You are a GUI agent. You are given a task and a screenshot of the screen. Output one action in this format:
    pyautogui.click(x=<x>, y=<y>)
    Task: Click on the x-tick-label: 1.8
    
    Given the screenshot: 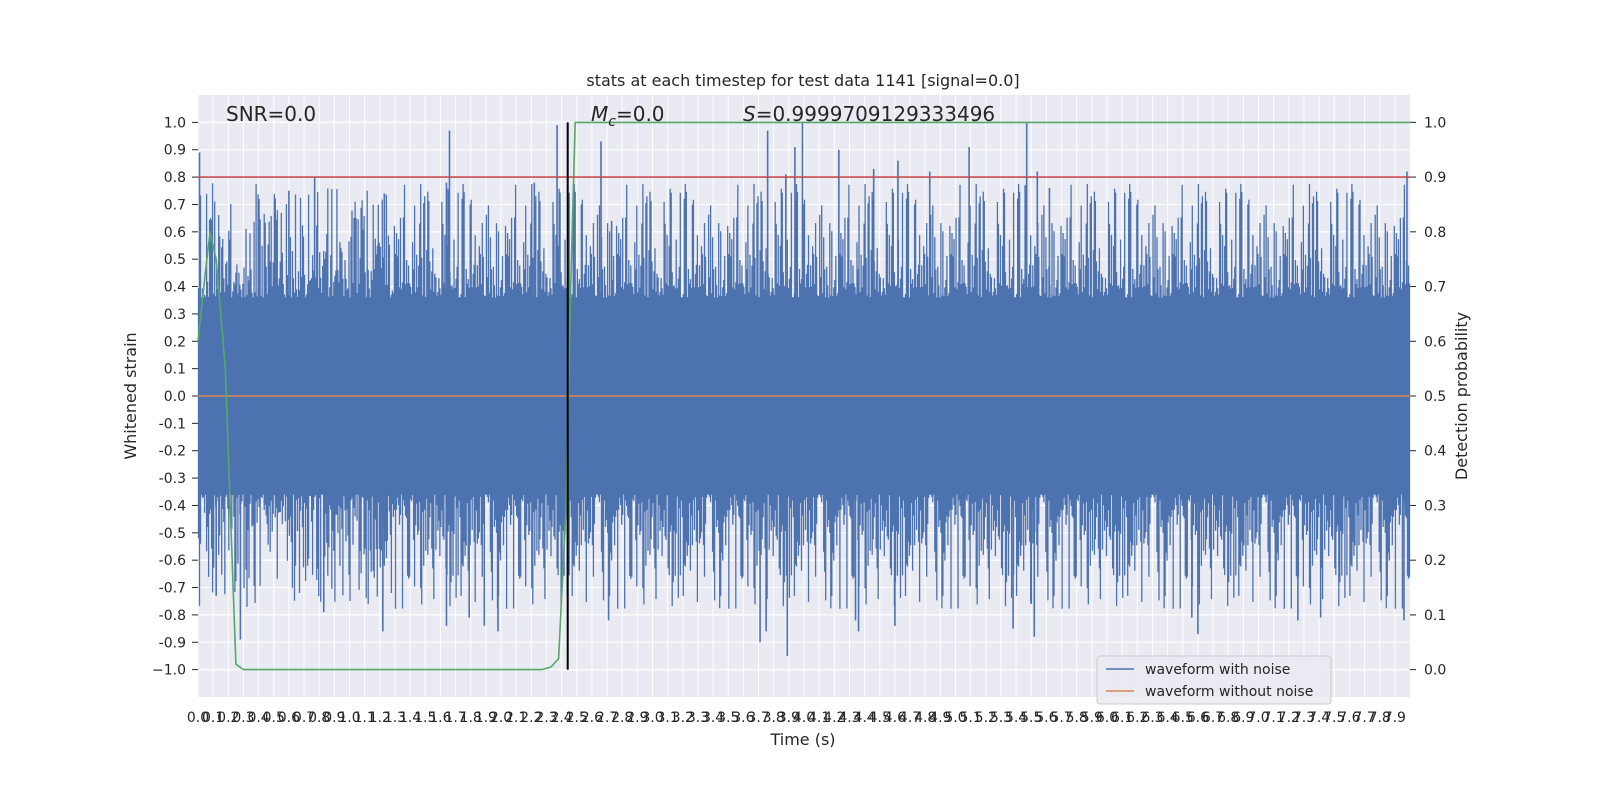 What is the action you would take?
    pyautogui.click(x=471, y=718)
    